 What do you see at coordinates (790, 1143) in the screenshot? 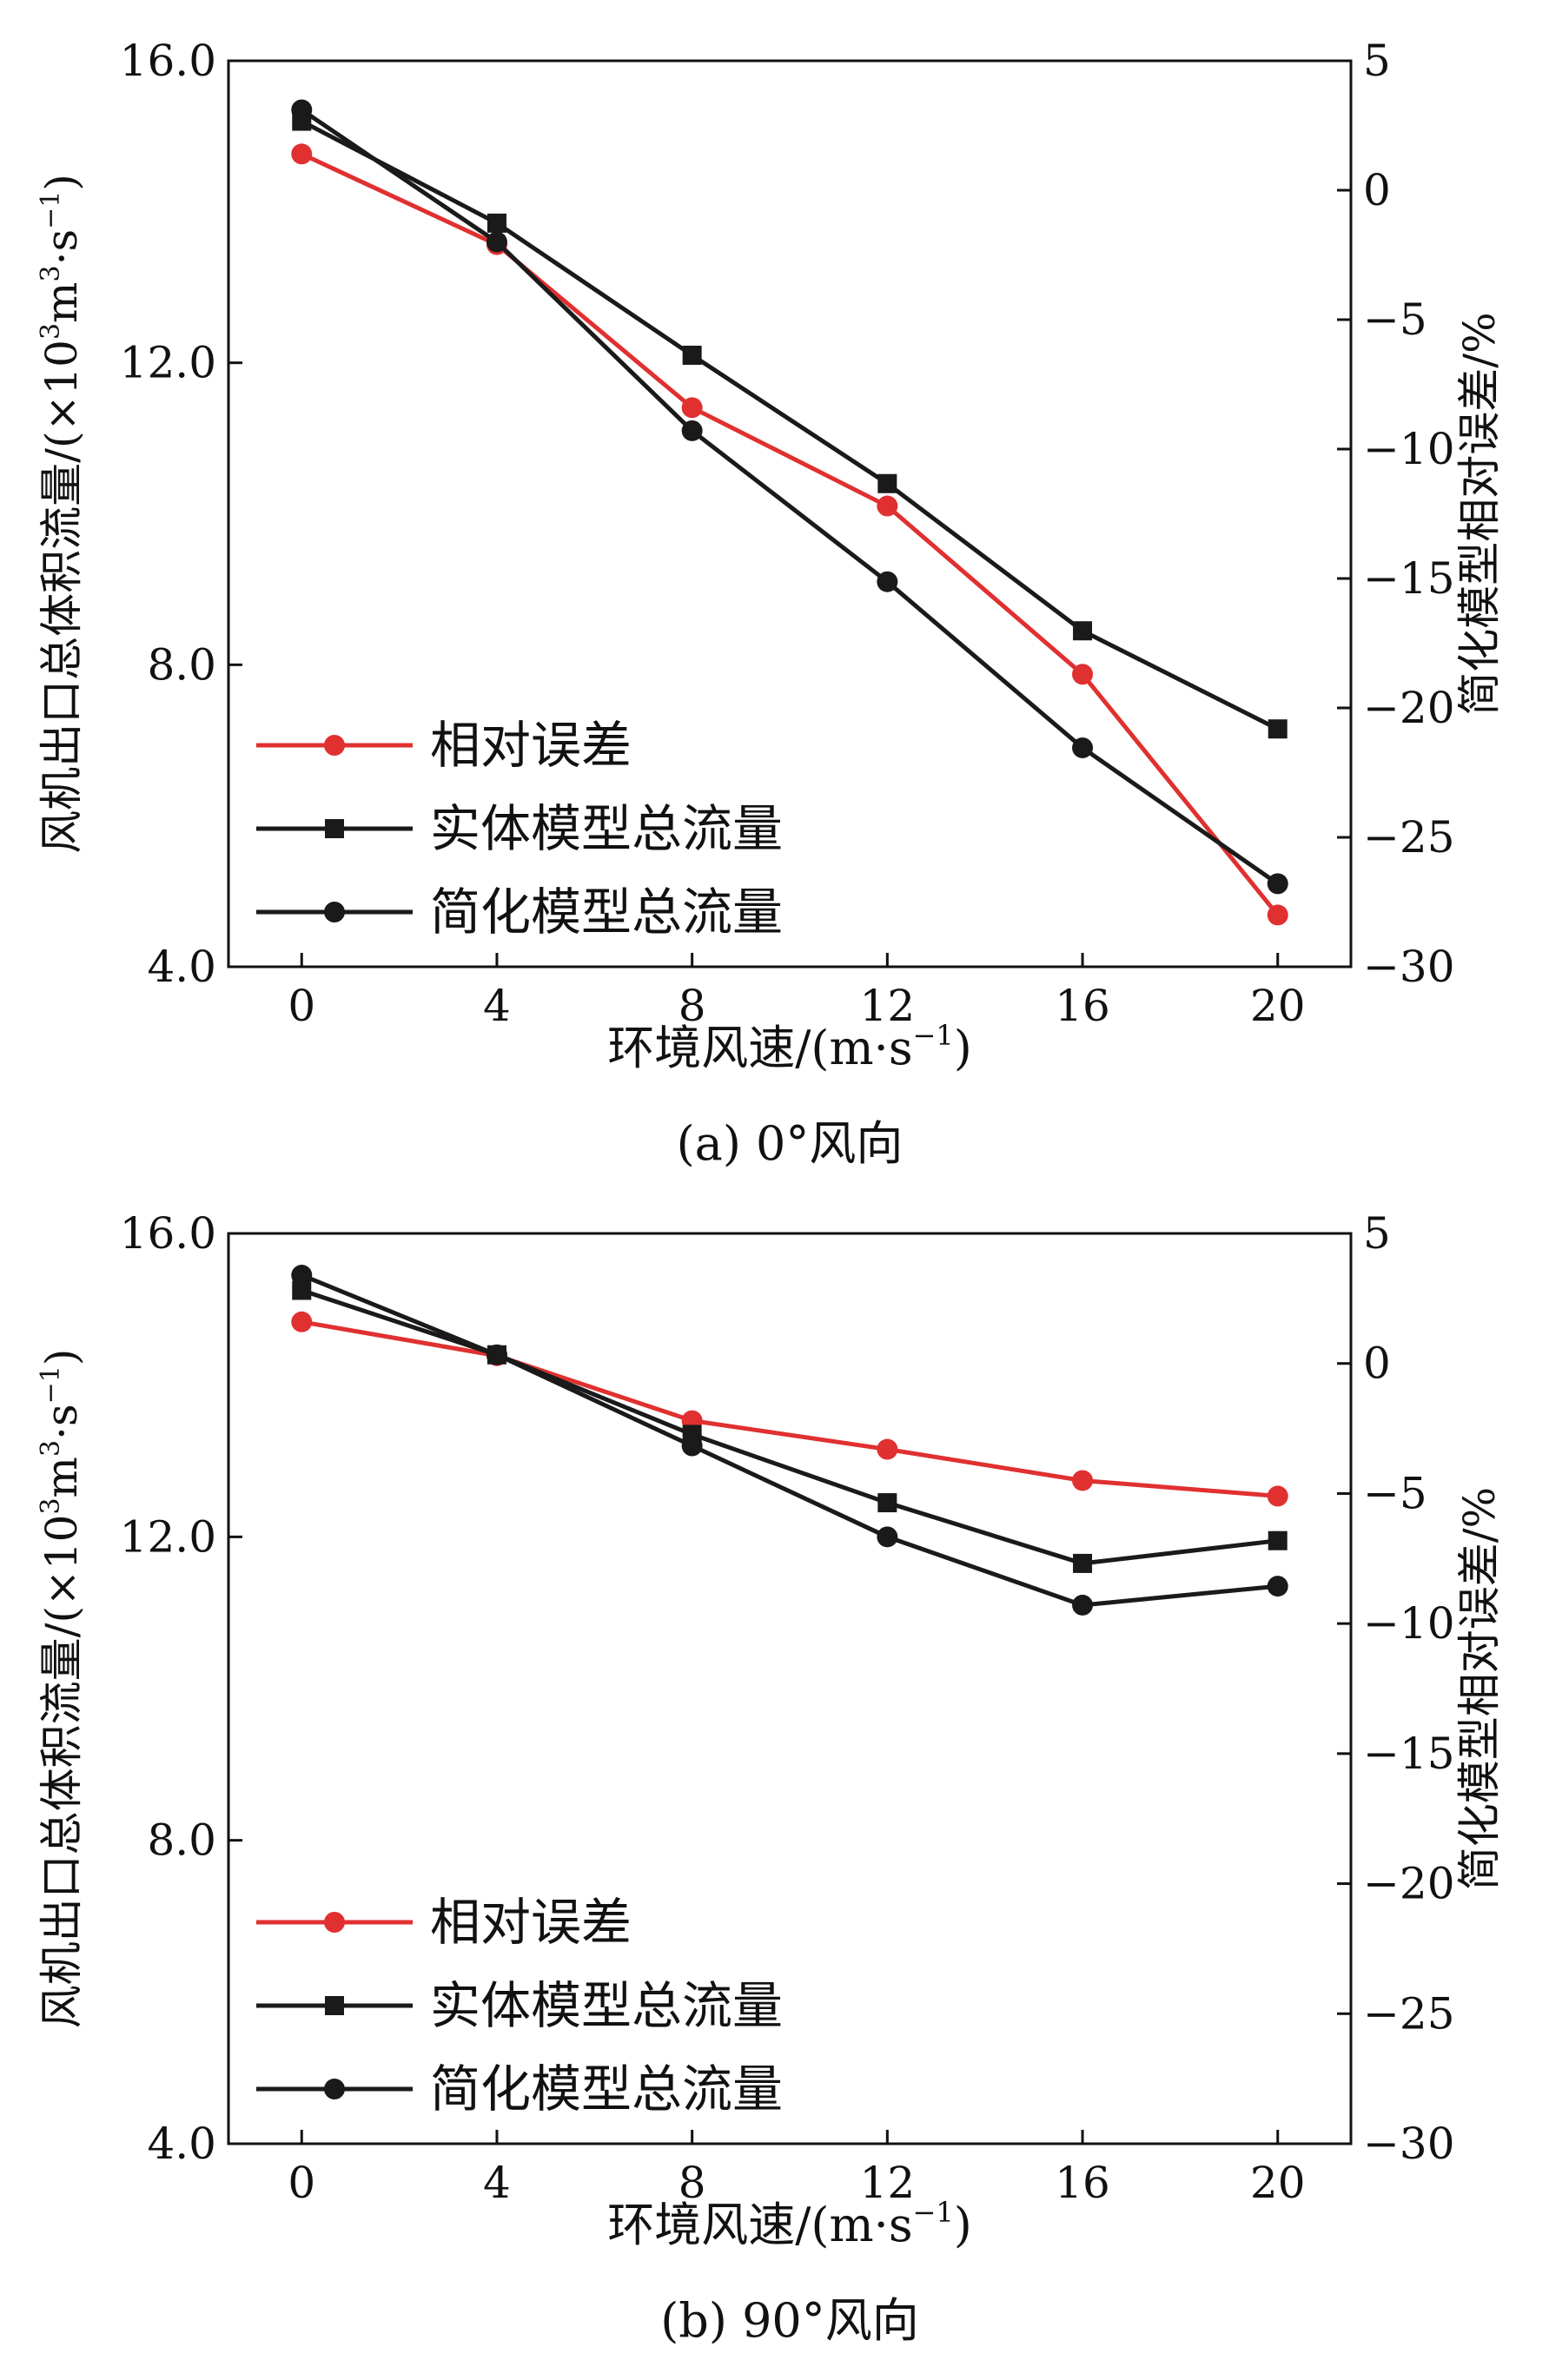
I see `panel-caption: (a) 0°风向` at bounding box center [790, 1143].